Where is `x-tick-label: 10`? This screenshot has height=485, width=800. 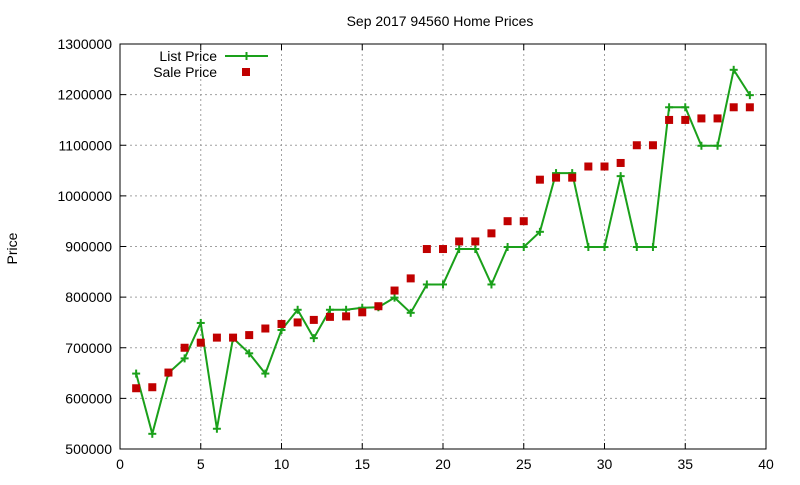 x-tick-label: 10 is located at coordinates (282, 464).